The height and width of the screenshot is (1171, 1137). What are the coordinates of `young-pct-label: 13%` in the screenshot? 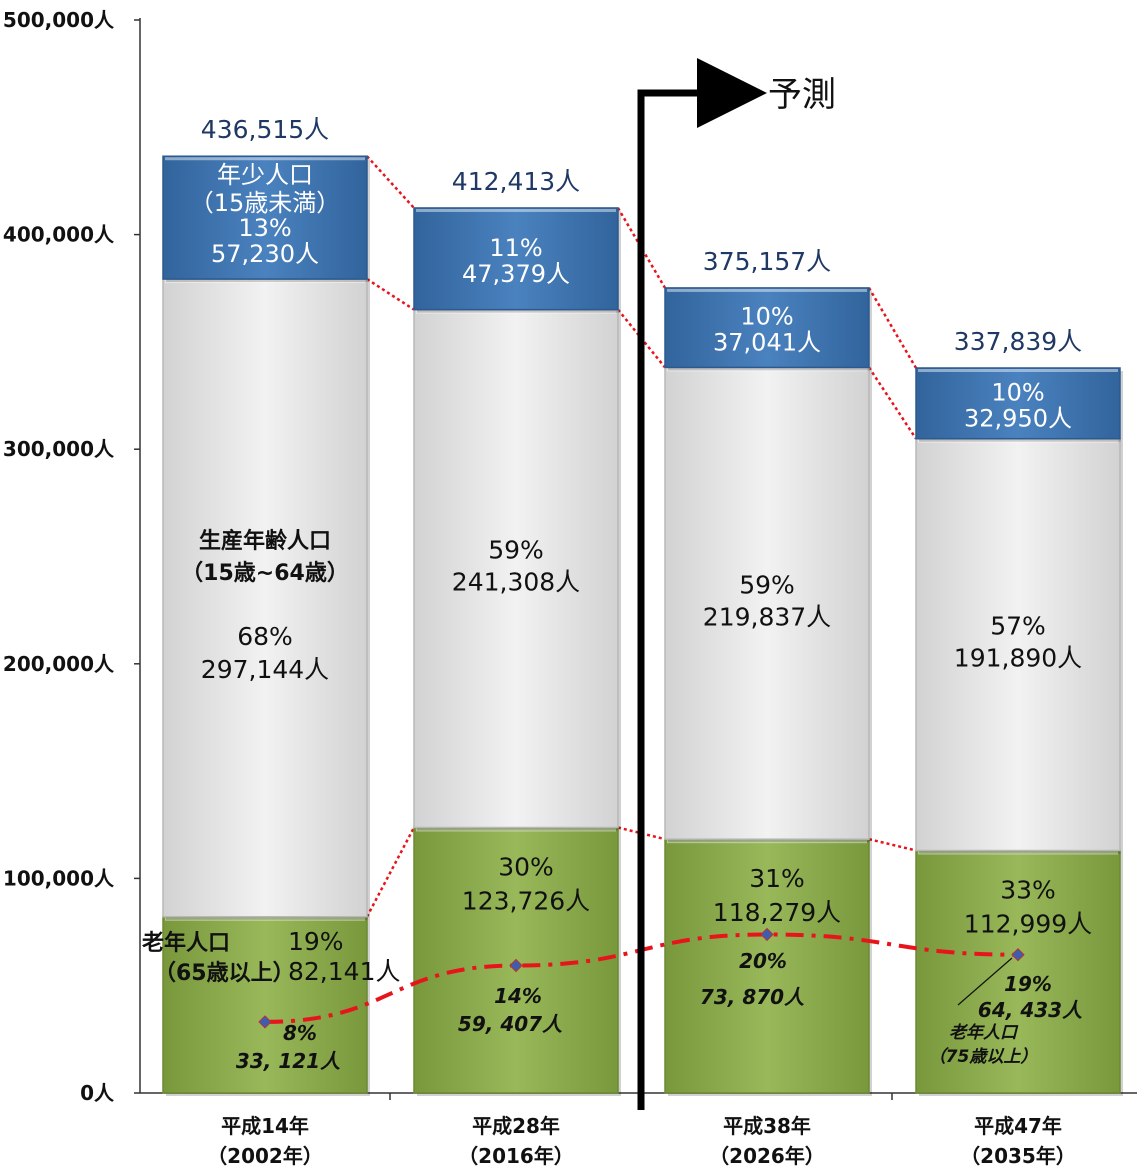 It's located at (264, 228).